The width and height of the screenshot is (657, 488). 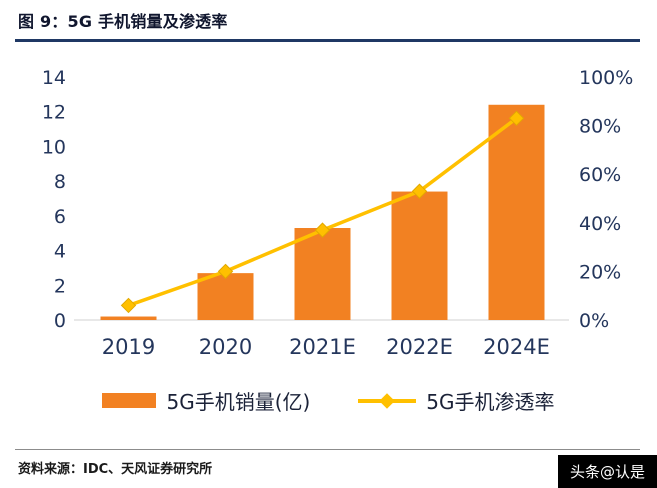 I want to click on source-text: 资料来源：IDC、天风证券研究所, so click(x=115, y=469).